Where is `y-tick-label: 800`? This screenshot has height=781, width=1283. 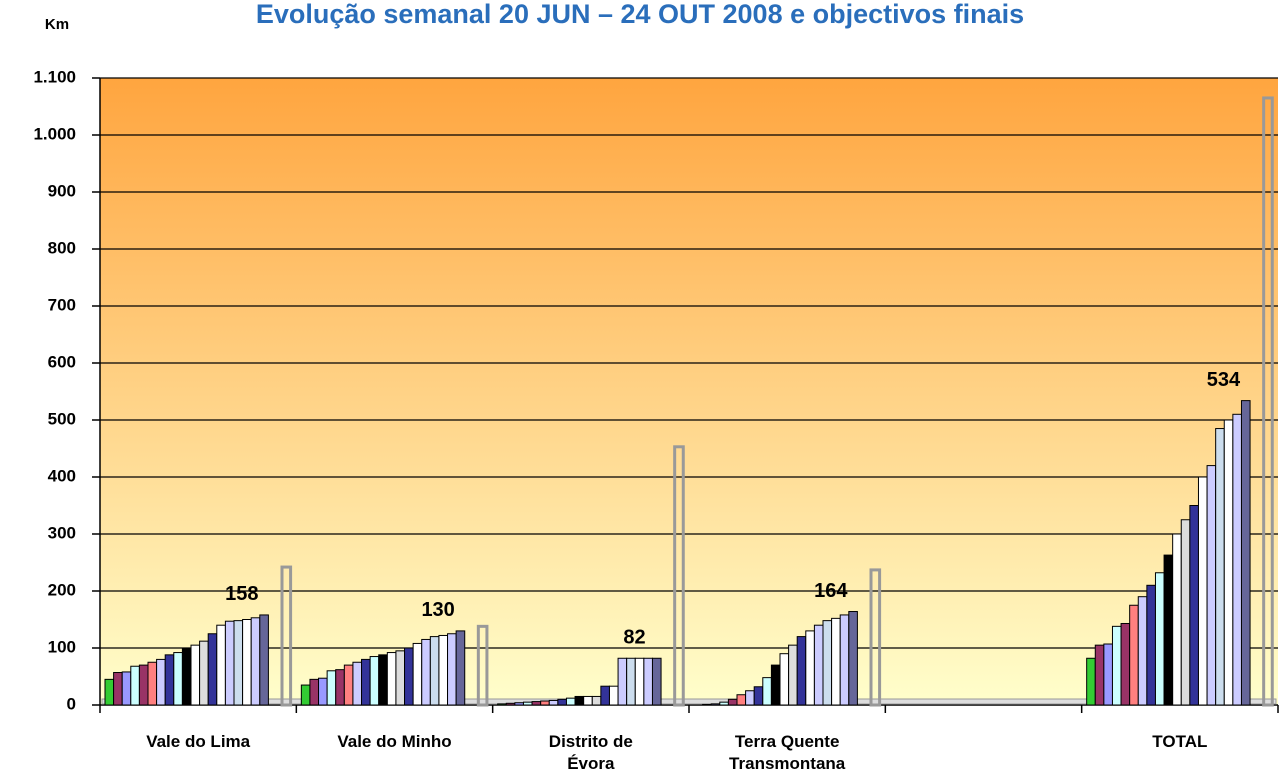
y-tick-label: 800 is located at coordinates (62, 247).